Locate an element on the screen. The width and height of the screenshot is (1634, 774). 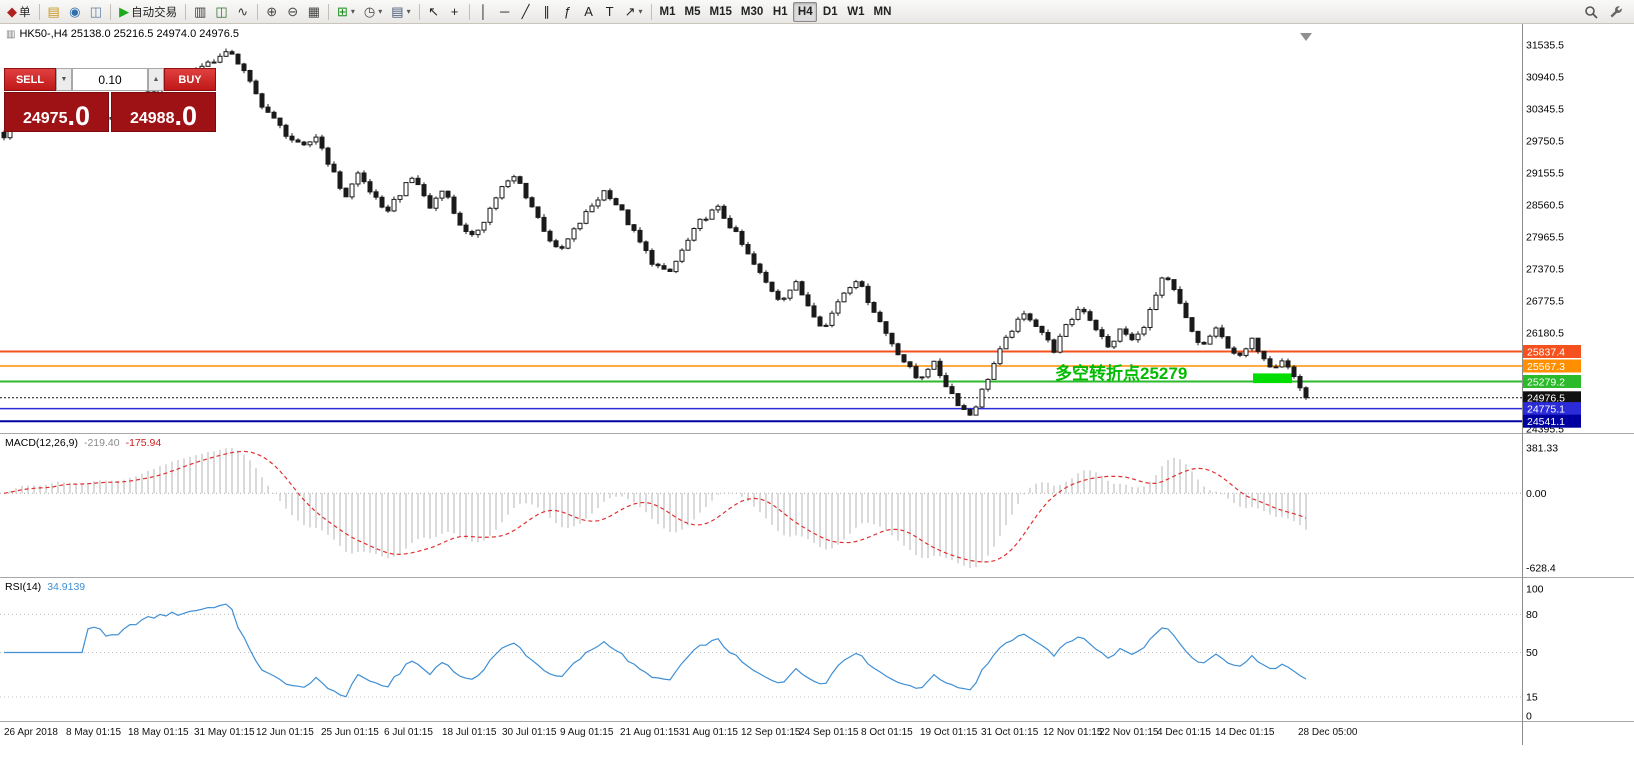
timeframe-h1-button: H1 is located at coordinates (780, 12).